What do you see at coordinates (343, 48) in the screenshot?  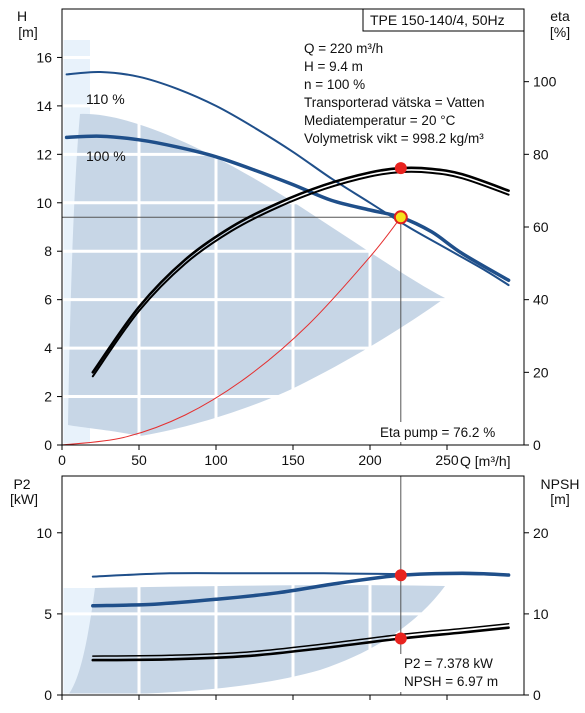 I see `info-line-q: Q = 220 m³/h` at bounding box center [343, 48].